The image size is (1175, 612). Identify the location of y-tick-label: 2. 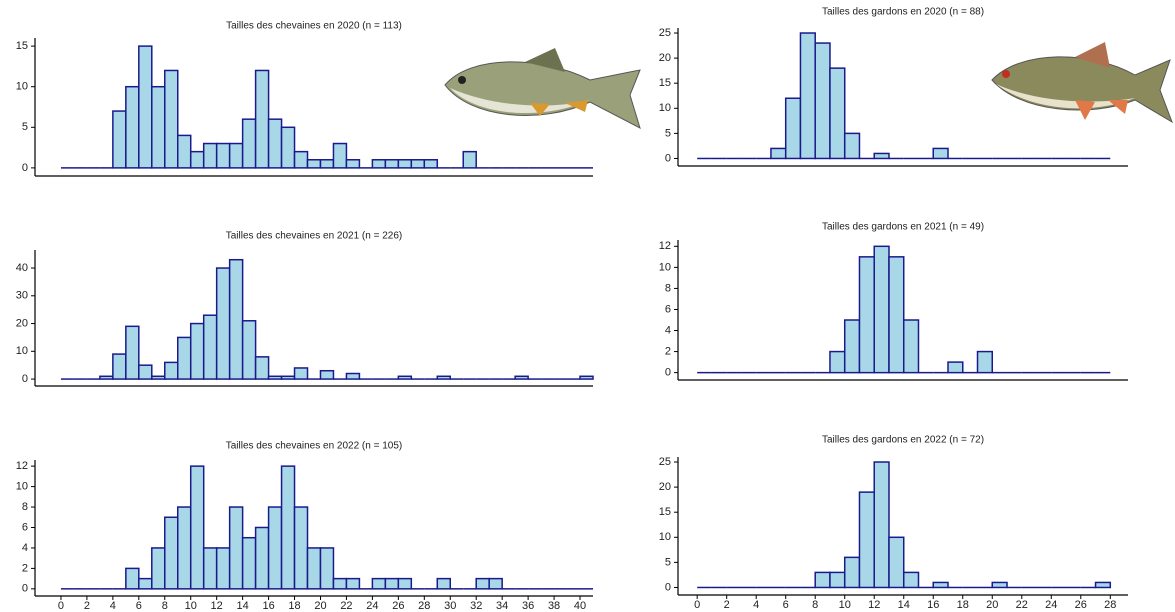
(668, 351).